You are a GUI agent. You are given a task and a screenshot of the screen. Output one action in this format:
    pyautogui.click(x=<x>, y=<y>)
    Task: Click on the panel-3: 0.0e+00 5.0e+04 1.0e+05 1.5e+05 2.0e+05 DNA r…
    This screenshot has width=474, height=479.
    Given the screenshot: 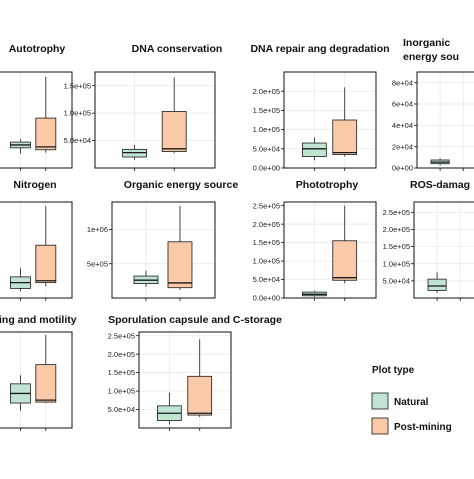 What is the action you would take?
    pyautogui.click(x=319, y=108)
    